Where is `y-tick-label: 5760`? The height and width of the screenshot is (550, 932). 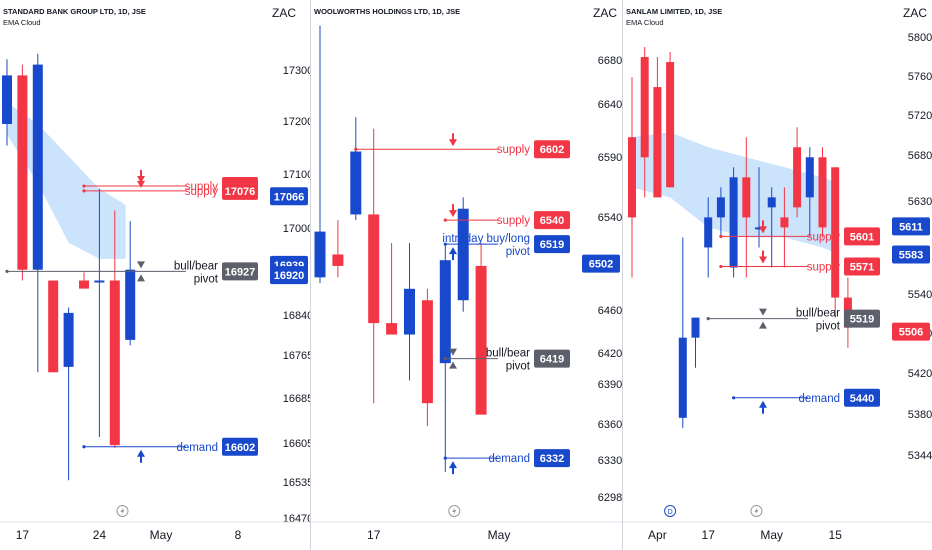 y-tick-label: 5760 is located at coordinates (920, 77).